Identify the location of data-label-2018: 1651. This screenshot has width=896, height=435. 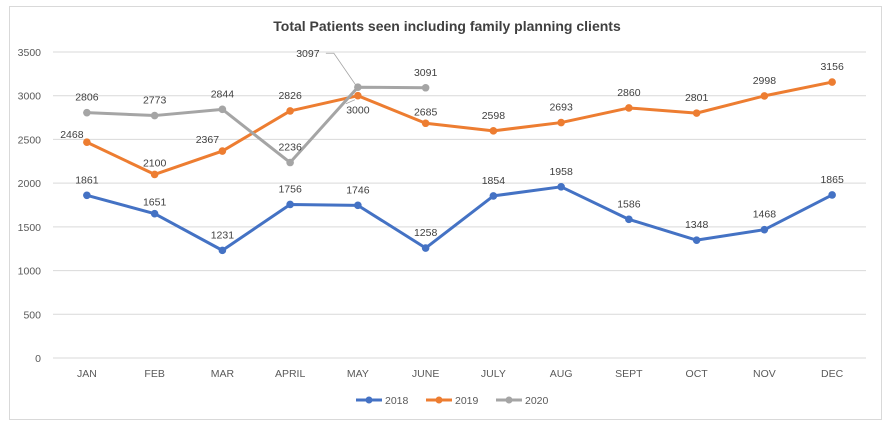
(155, 203).